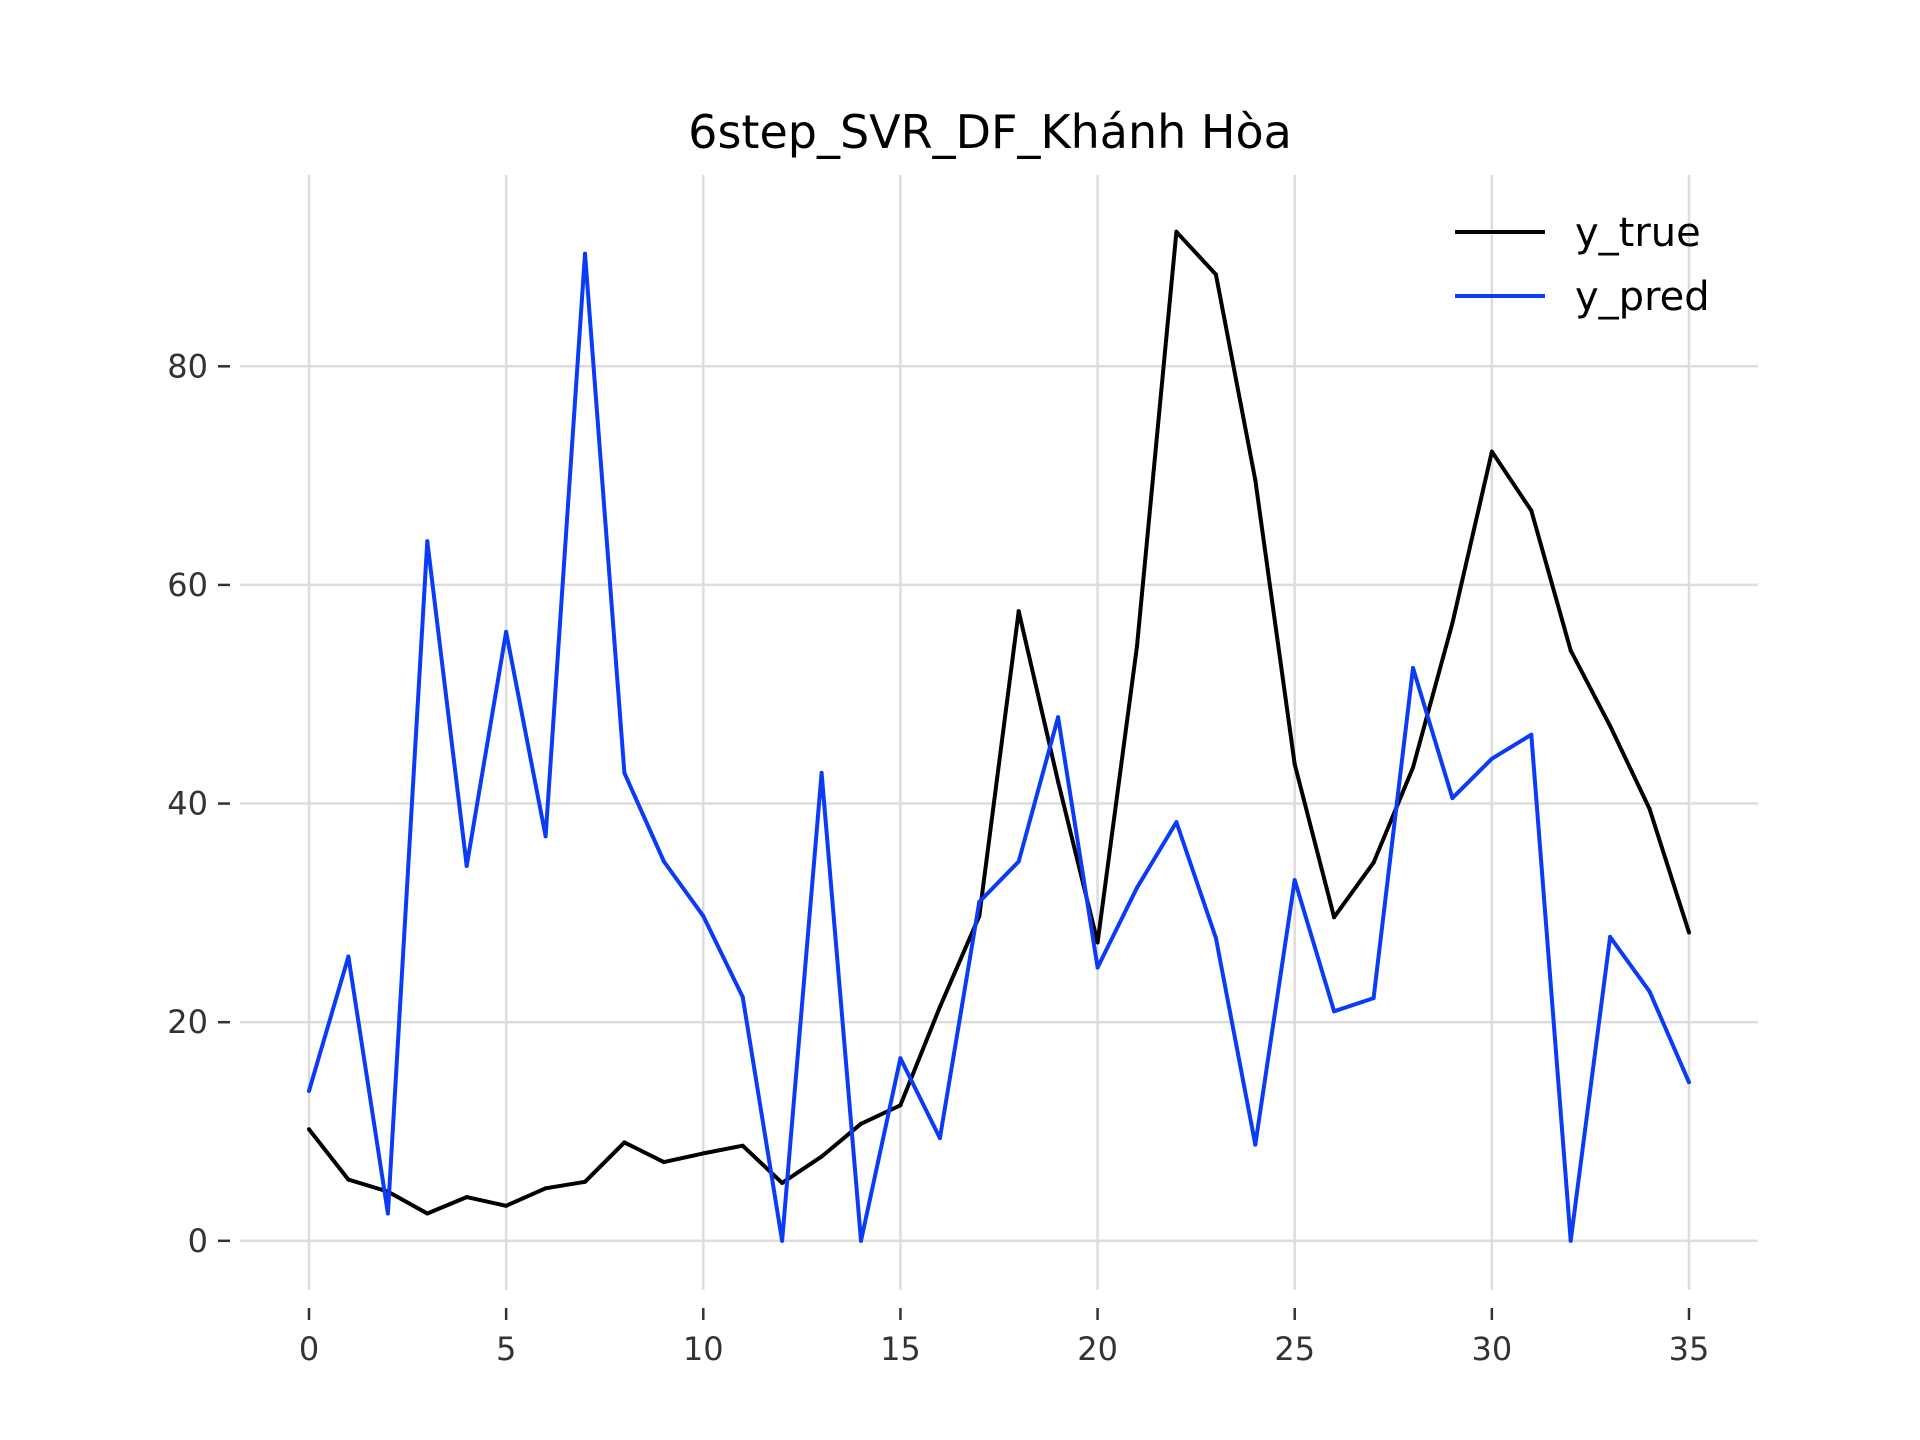 The width and height of the screenshot is (1920, 1440). Describe the element at coordinates (1582, 265) in the screenshot. I see `legend: y_true y_pred` at that location.